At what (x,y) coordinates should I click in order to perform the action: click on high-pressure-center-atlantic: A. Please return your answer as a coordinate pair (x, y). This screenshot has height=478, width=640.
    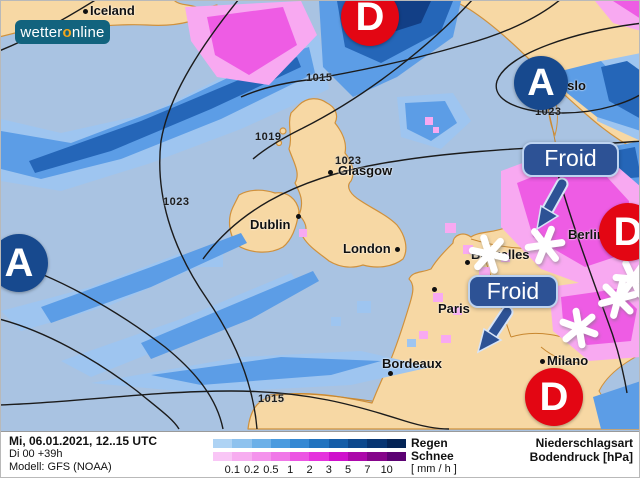
    Looking at the image, I should click on (24, 263).